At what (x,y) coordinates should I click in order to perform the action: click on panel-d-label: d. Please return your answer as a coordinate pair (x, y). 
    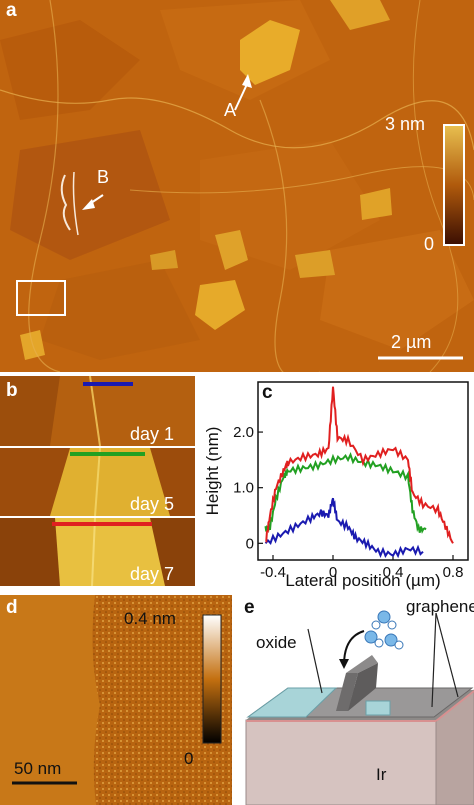
    Looking at the image, I should click on (12, 607).